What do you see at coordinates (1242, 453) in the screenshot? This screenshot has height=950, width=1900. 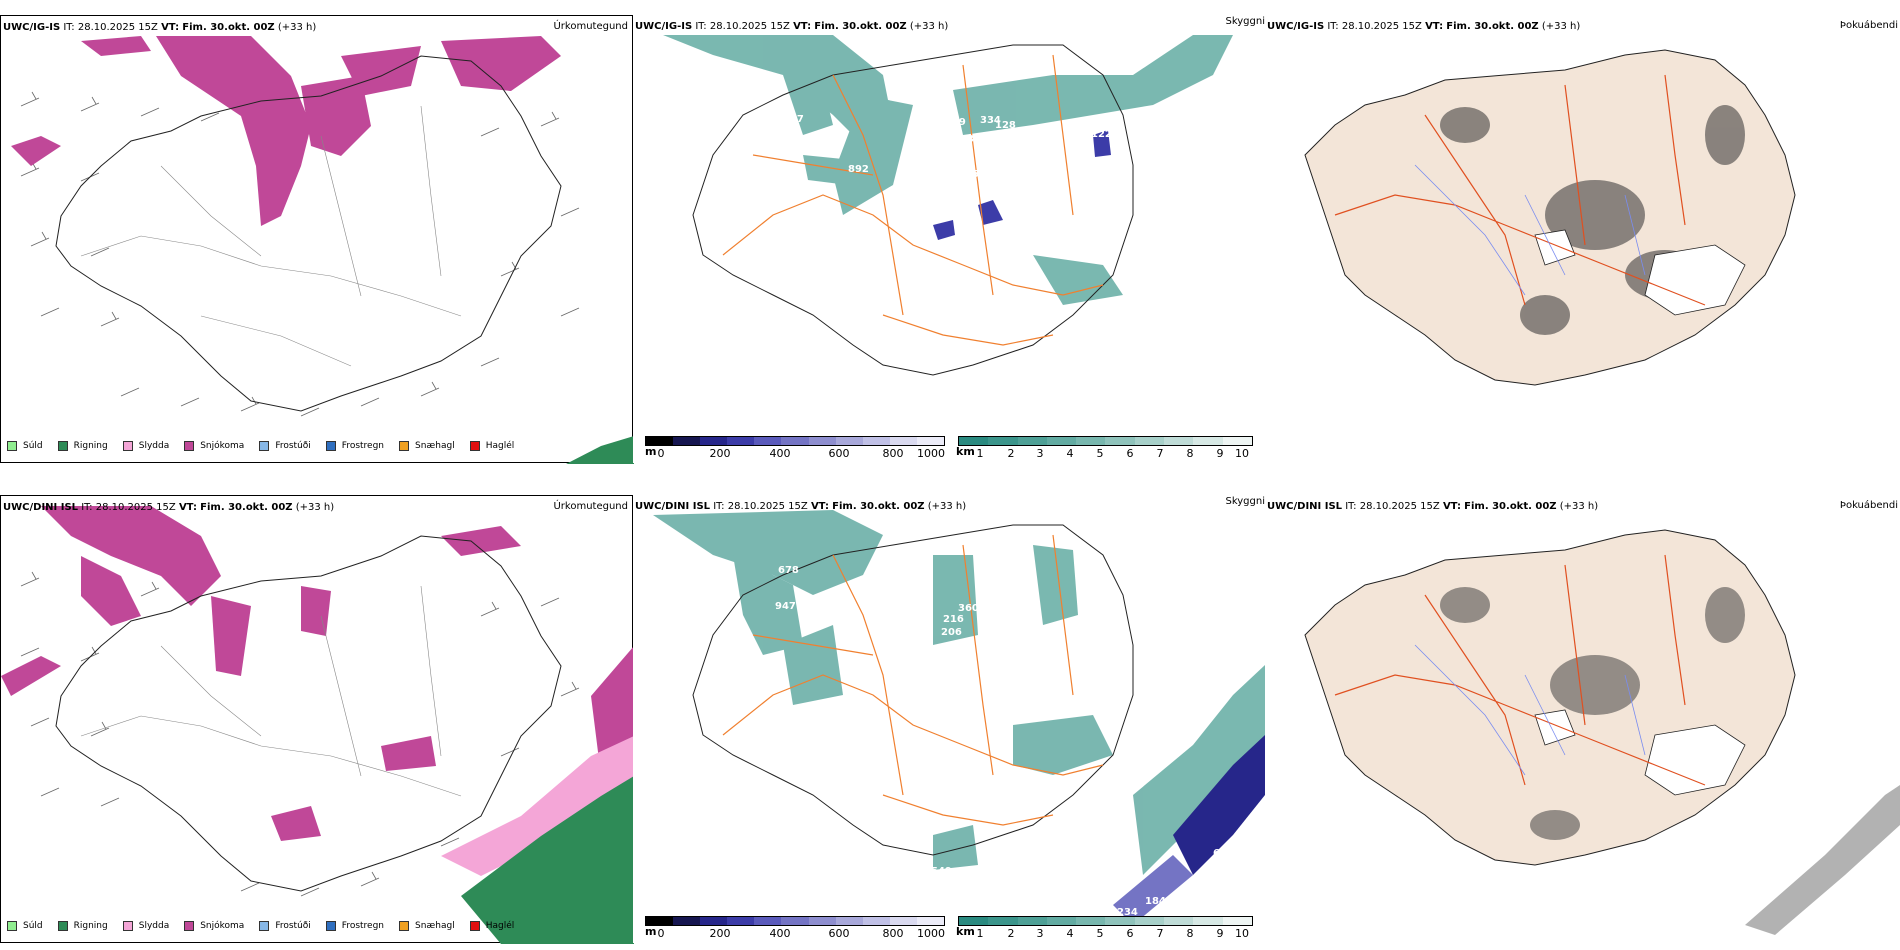 I see `tick-label: 10` at bounding box center [1242, 453].